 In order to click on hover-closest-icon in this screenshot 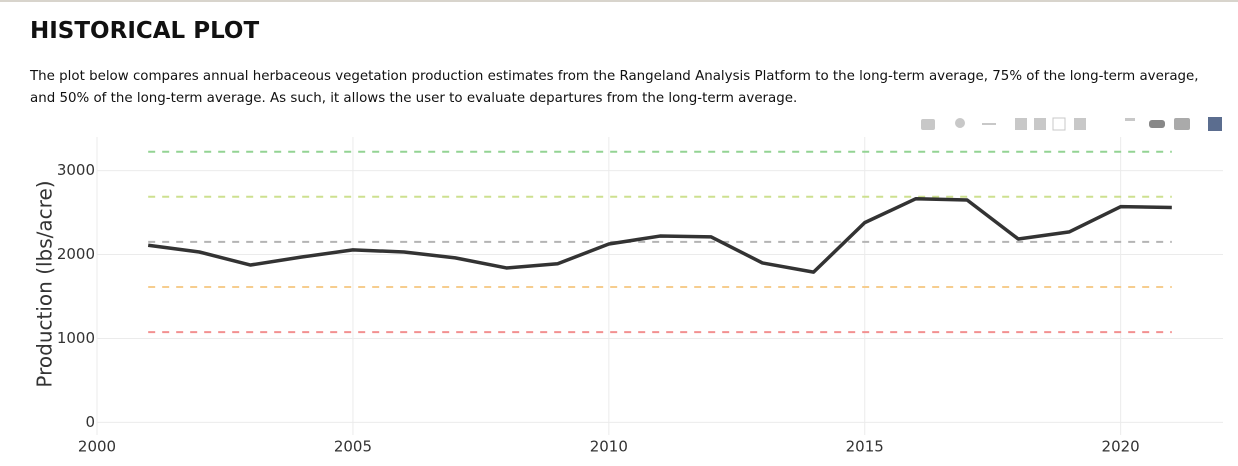, I will do `click(1157, 124)`.